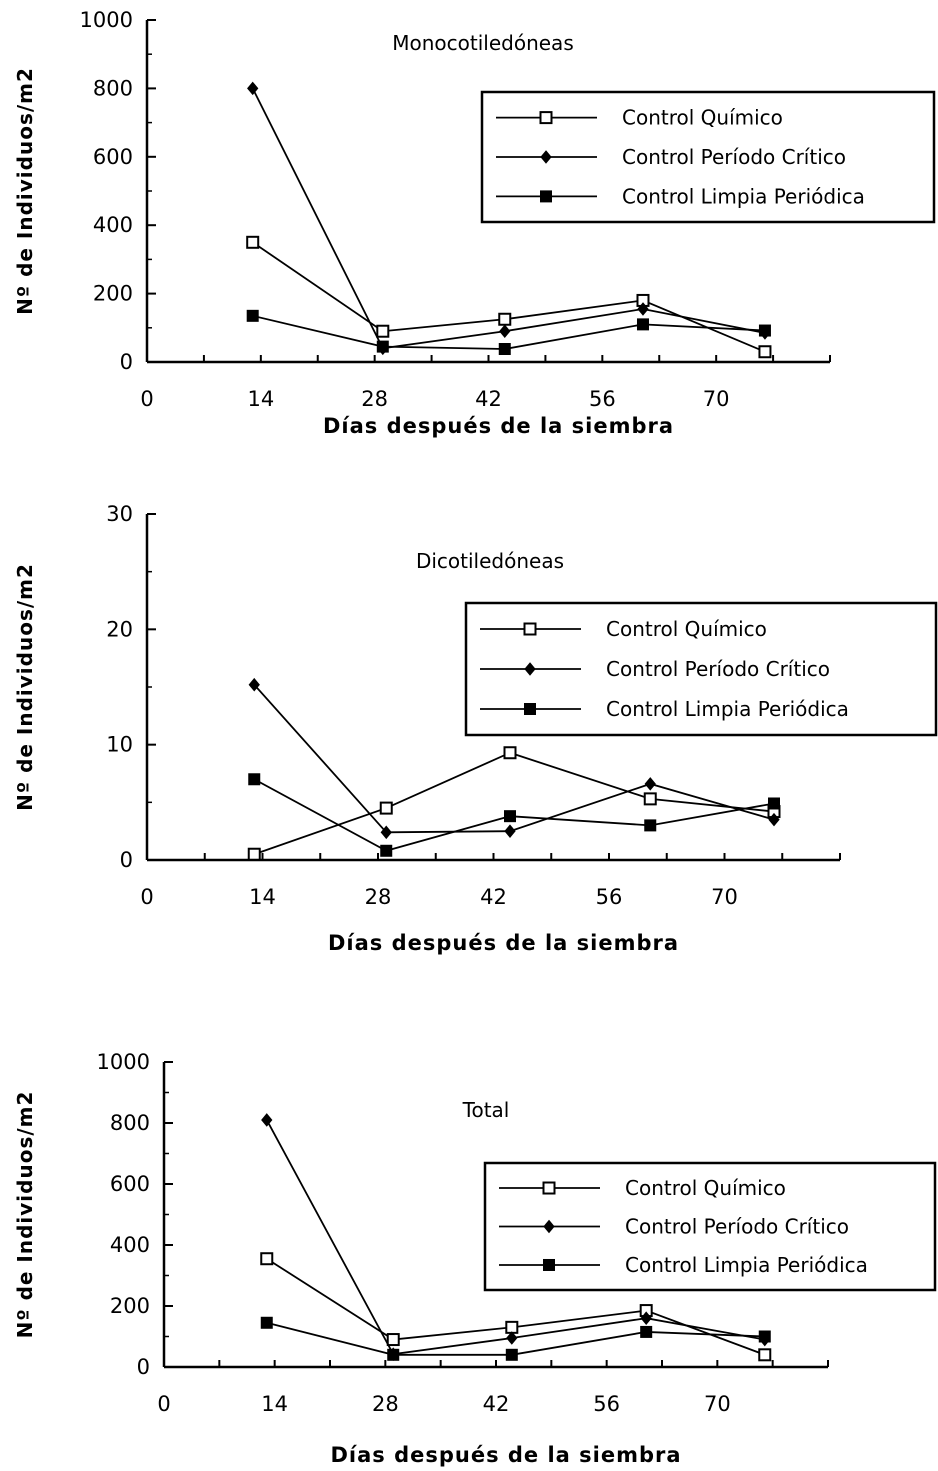  I want to click on y-tick-label: 10, so click(119, 745).